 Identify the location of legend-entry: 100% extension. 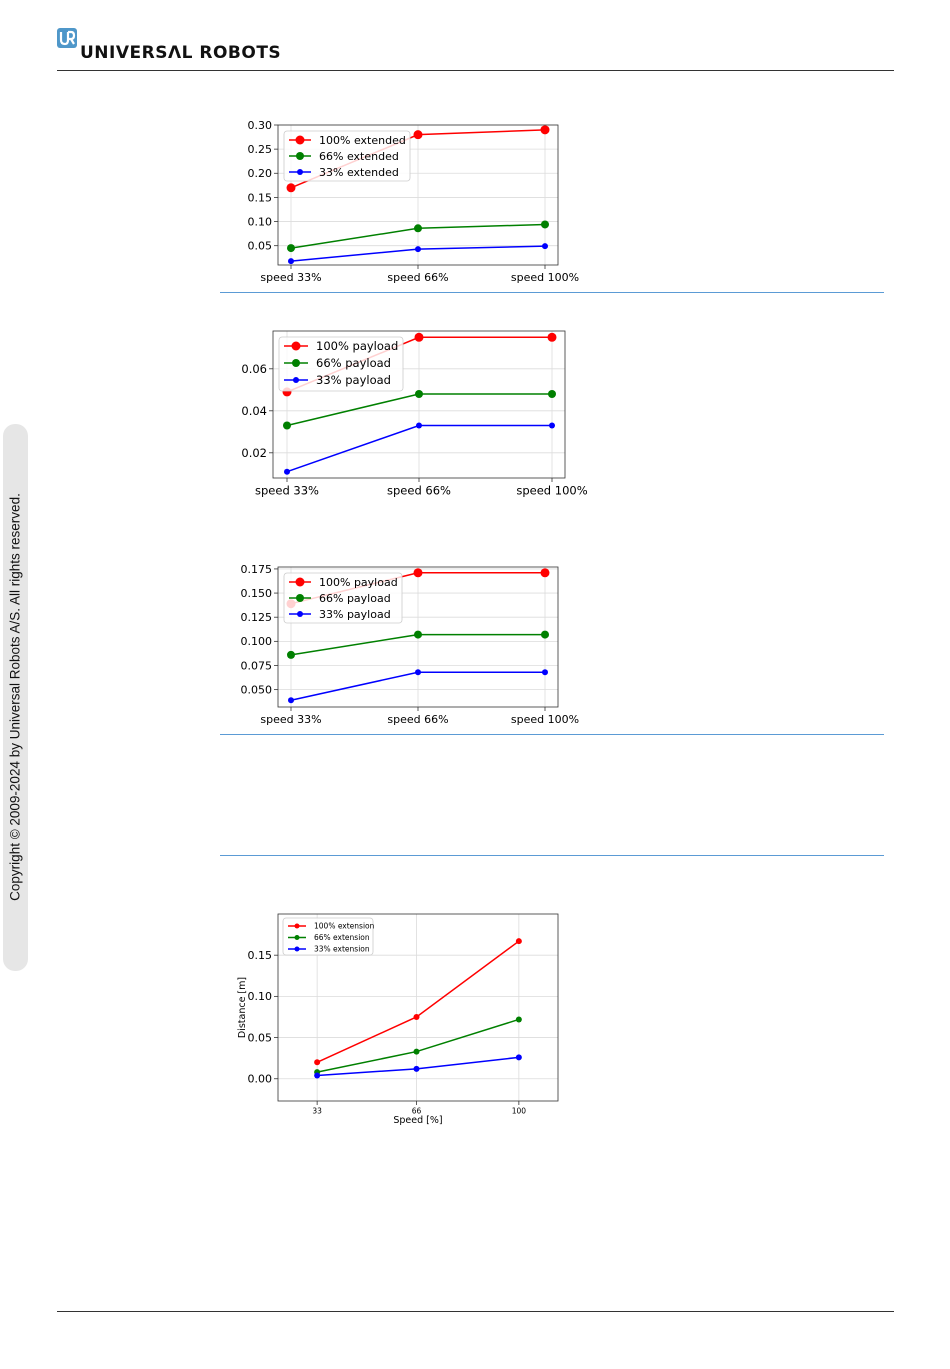
(344, 926).